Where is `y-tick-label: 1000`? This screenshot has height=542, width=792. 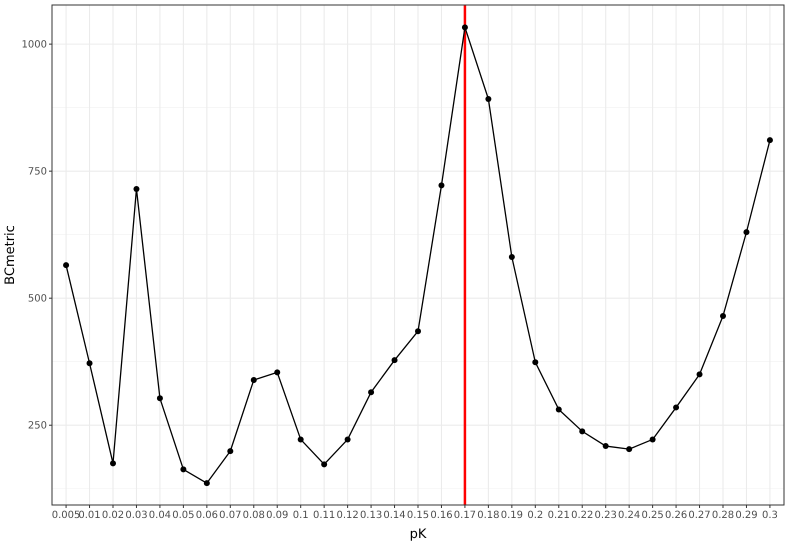
y-tick-label: 1000 is located at coordinates (34, 45).